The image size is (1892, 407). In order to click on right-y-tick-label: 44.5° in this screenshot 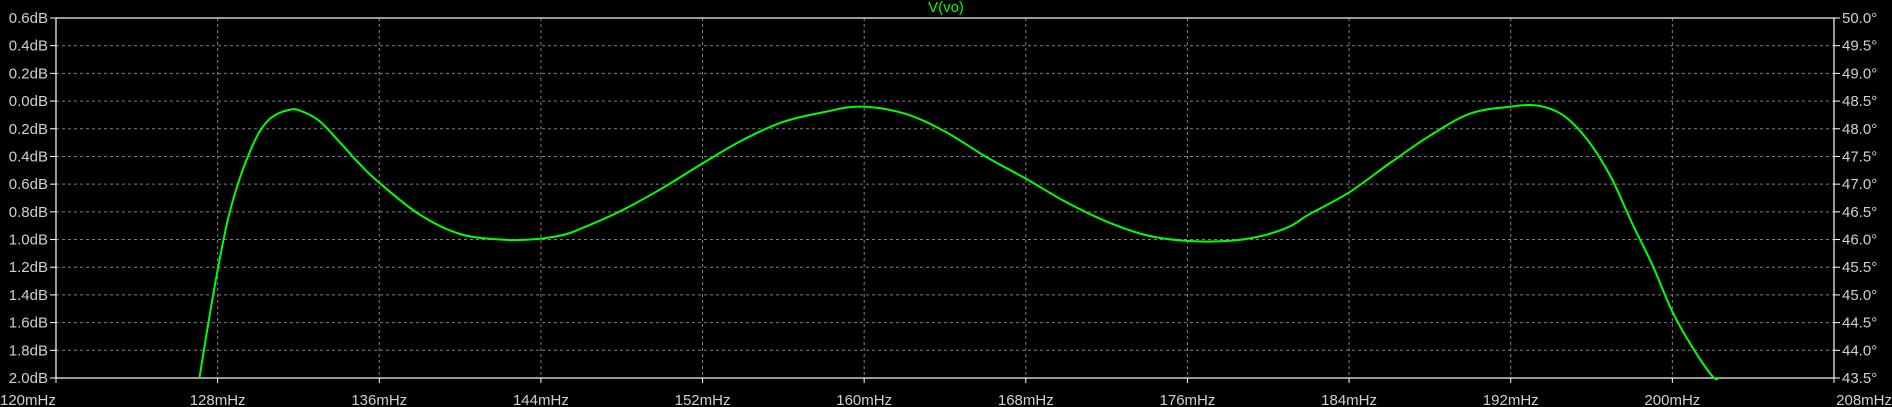, I will do `click(1859, 323)`.